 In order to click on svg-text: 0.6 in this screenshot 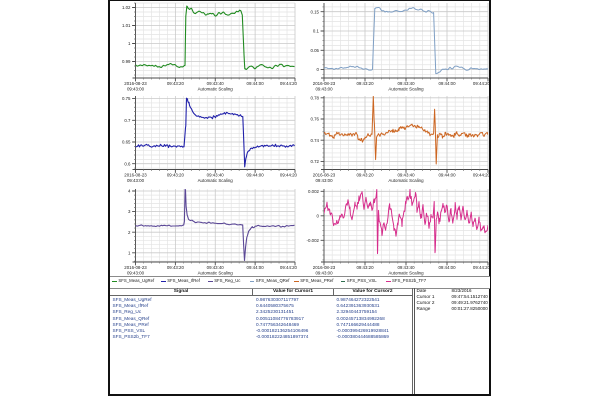, I will do `click(127, 163)`.